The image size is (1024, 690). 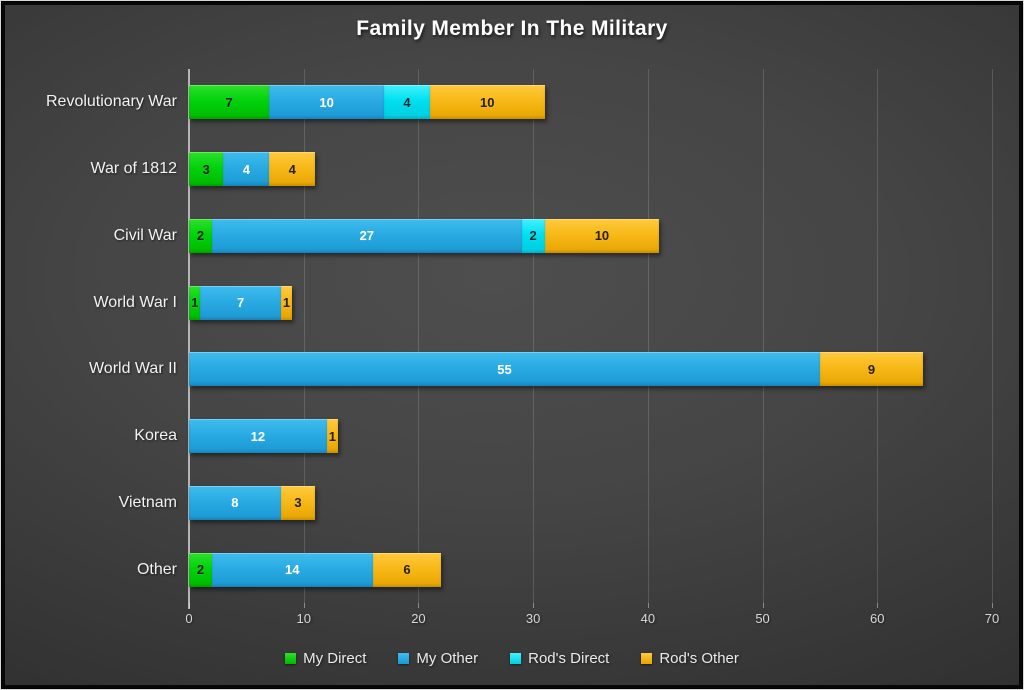 I want to click on category-label-vietnam: Vietnam, so click(x=147, y=502).